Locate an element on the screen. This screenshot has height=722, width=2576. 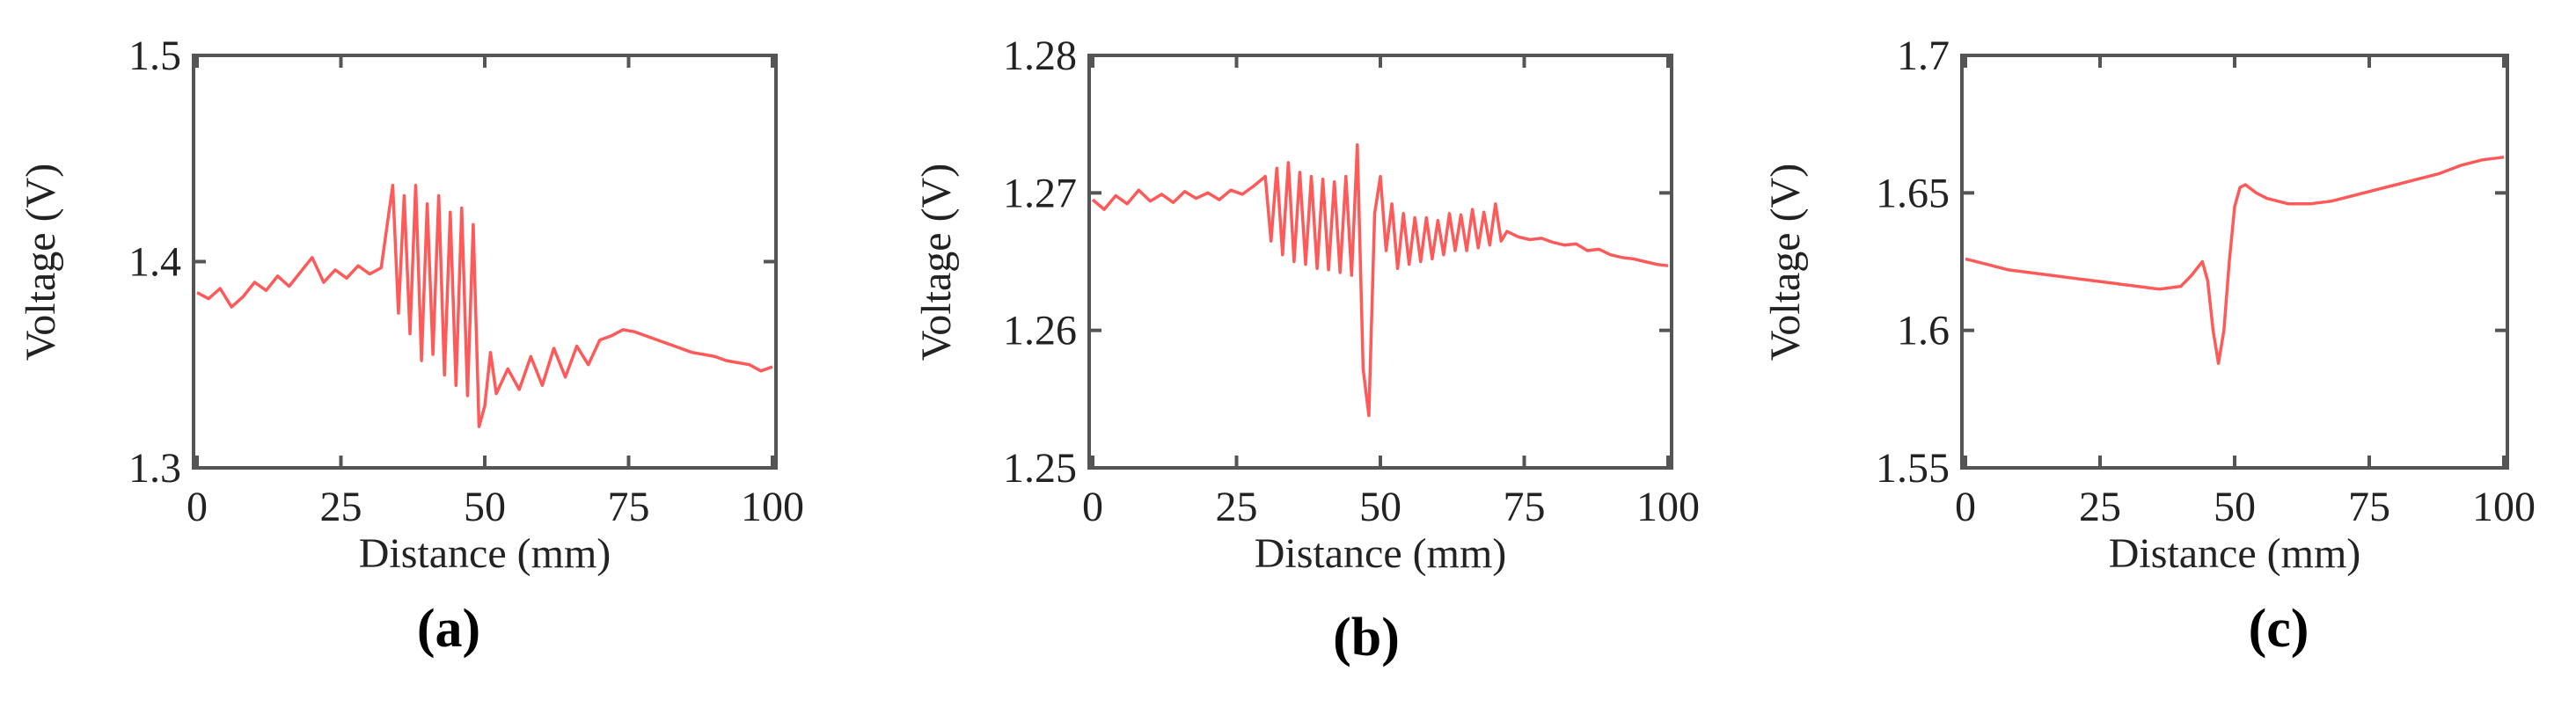
panel-c-x-tick-label: 100 is located at coordinates (2504, 507).